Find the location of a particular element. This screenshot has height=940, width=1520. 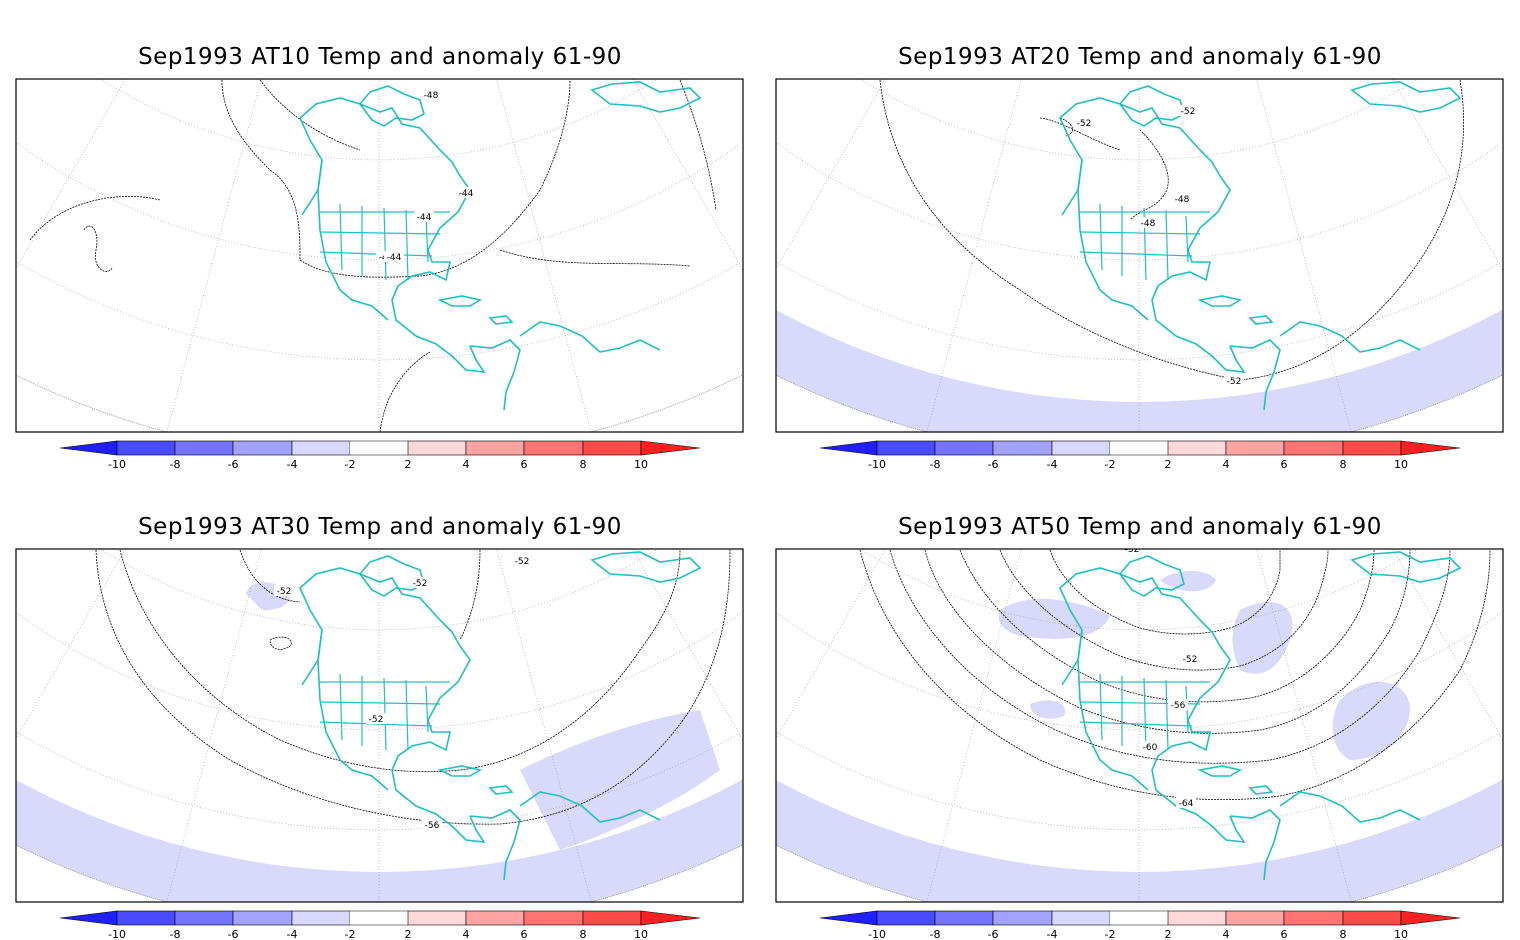

colorbar-tick-label: 4 is located at coordinates (1226, 934).